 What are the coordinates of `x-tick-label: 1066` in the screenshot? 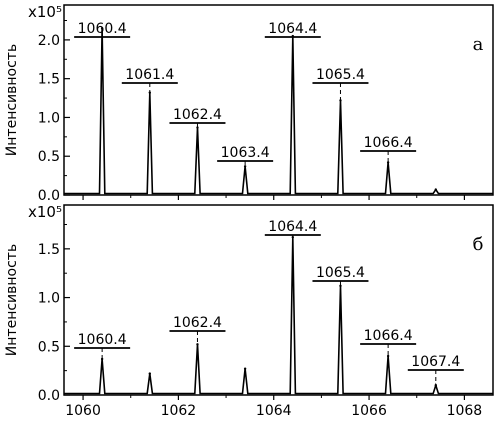 It's located at (369, 411).